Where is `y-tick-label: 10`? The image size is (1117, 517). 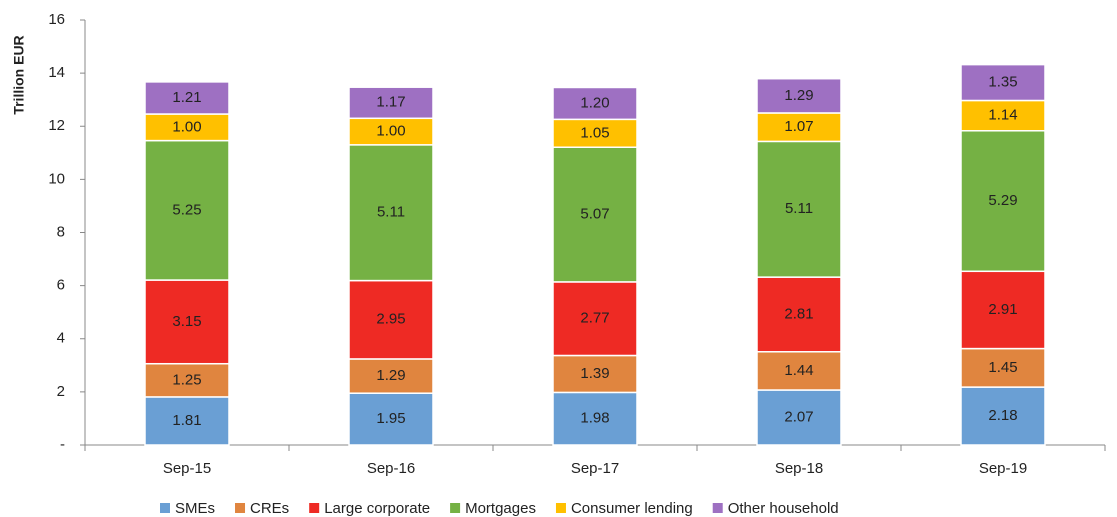
y-tick-label: 10 is located at coordinates (56, 178).